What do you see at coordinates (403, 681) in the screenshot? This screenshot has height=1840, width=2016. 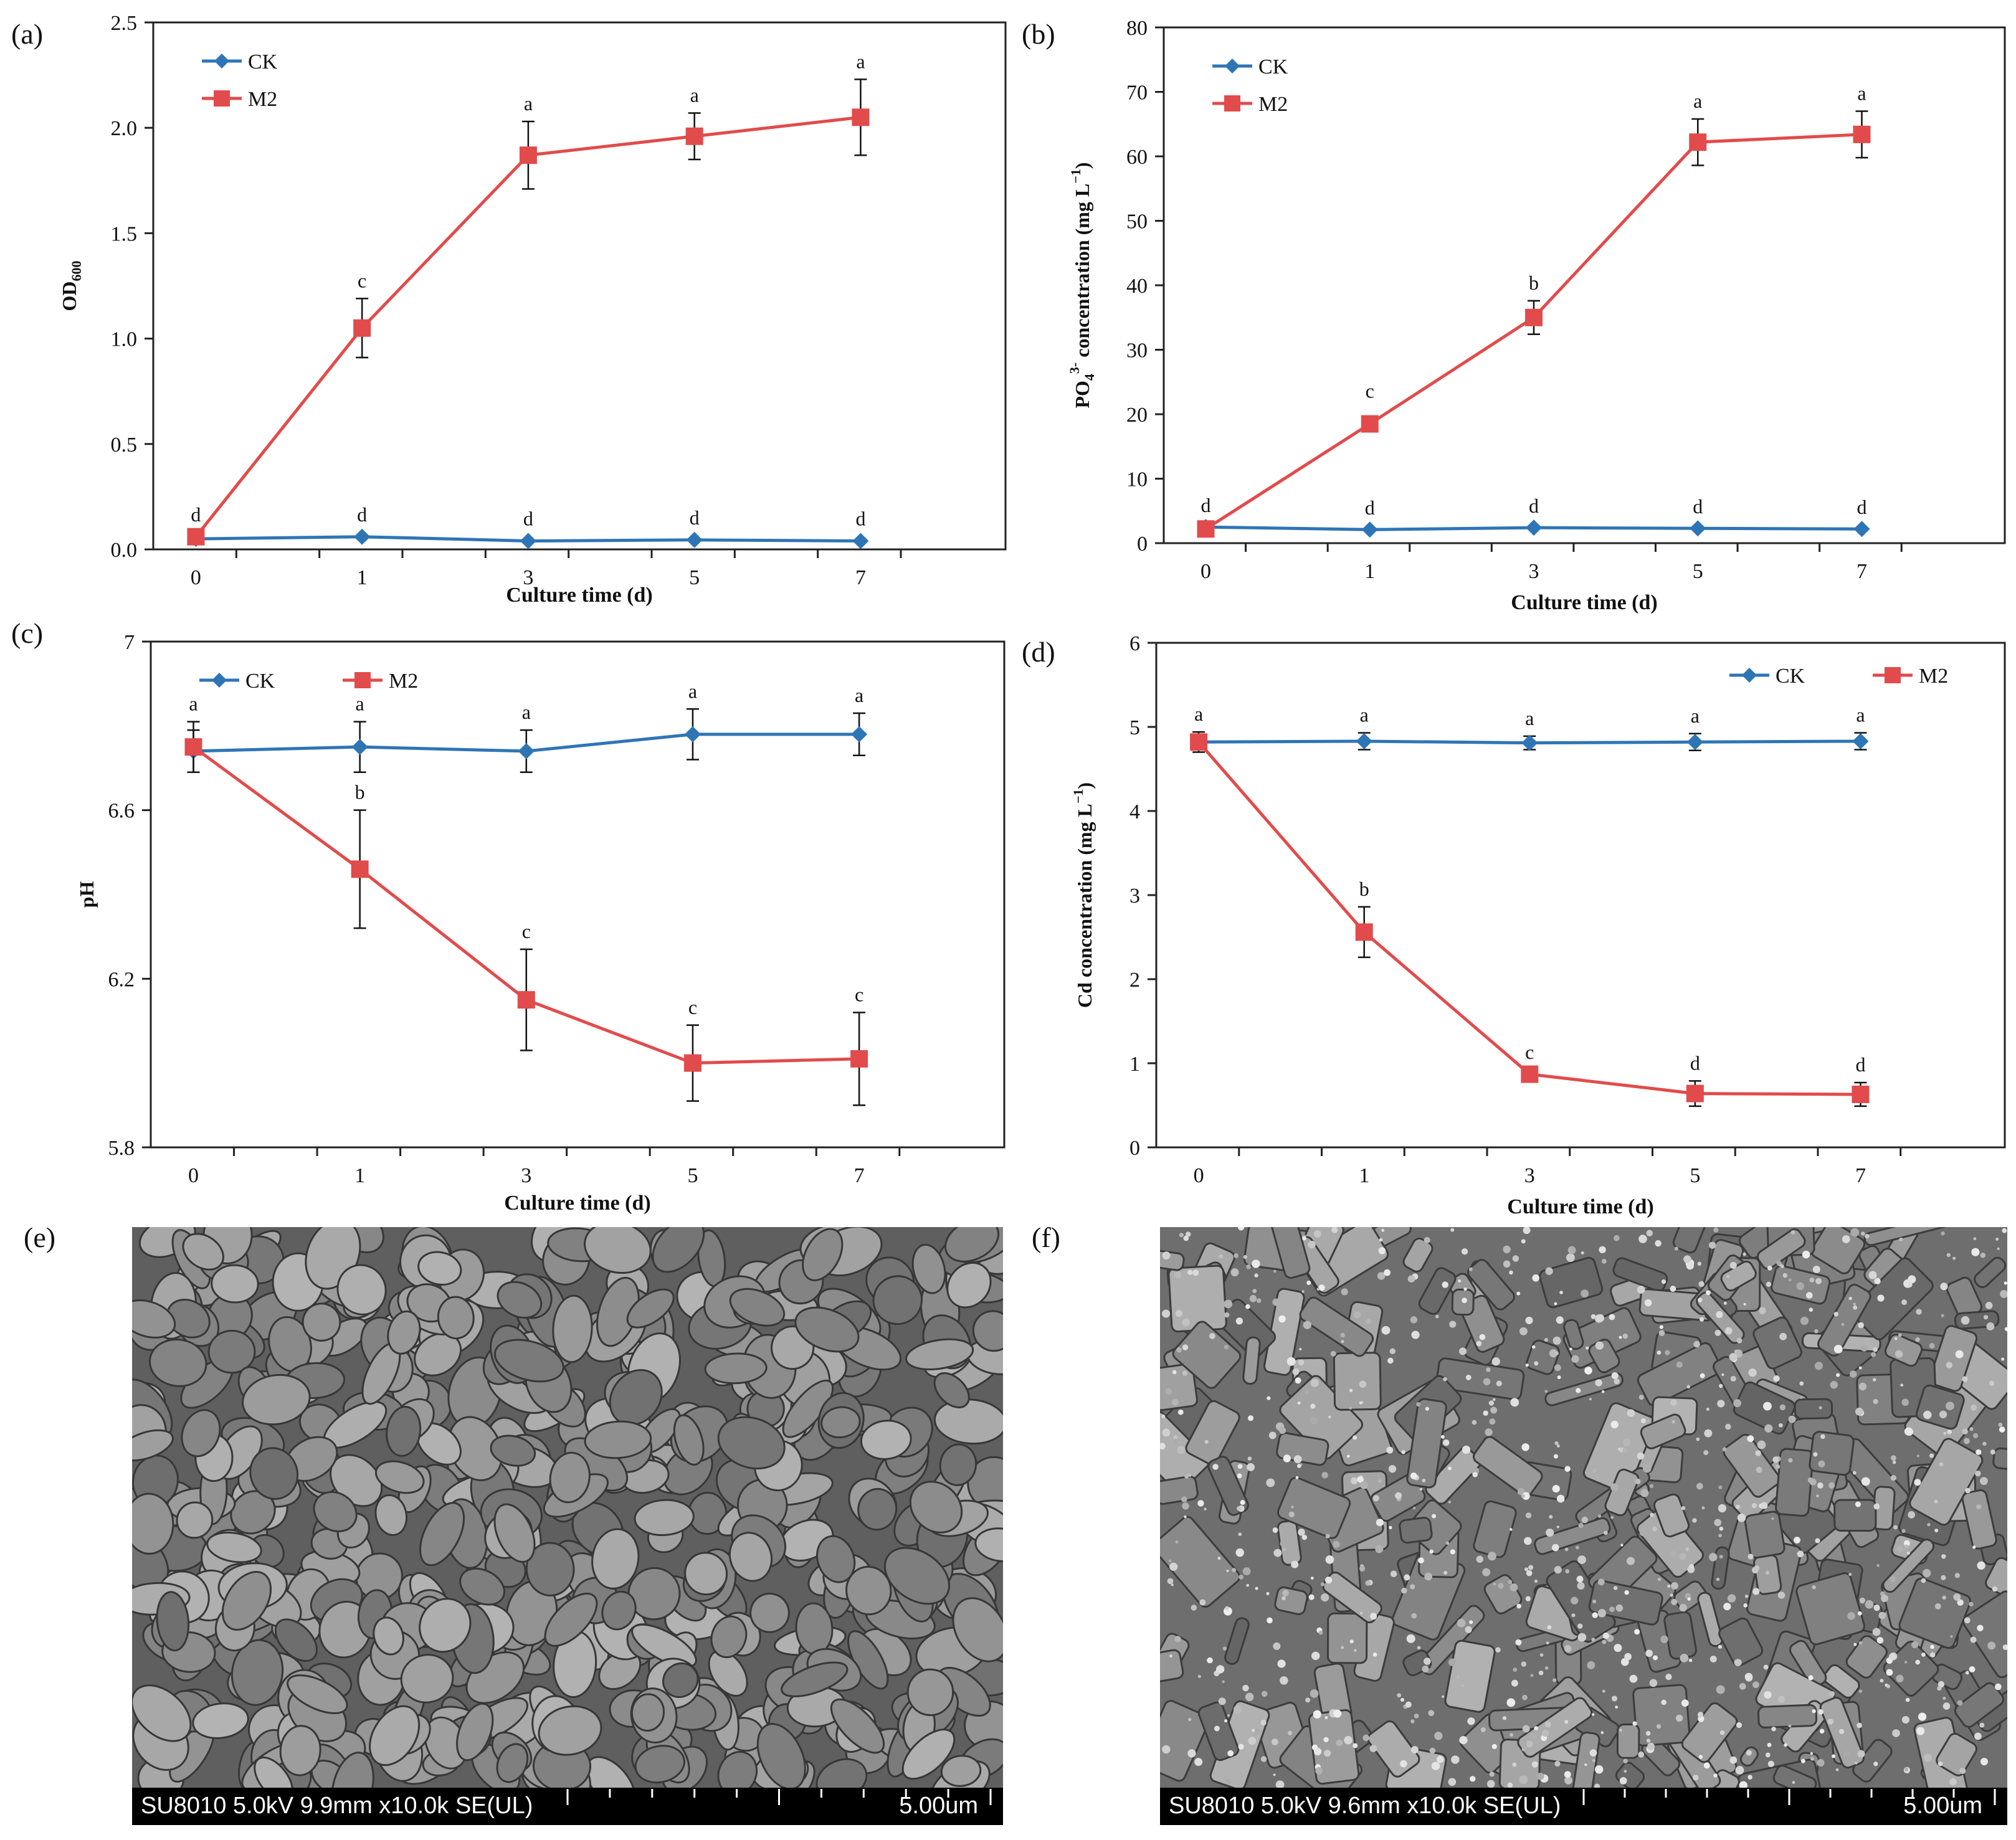 I see `legend-label-m2: M2` at bounding box center [403, 681].